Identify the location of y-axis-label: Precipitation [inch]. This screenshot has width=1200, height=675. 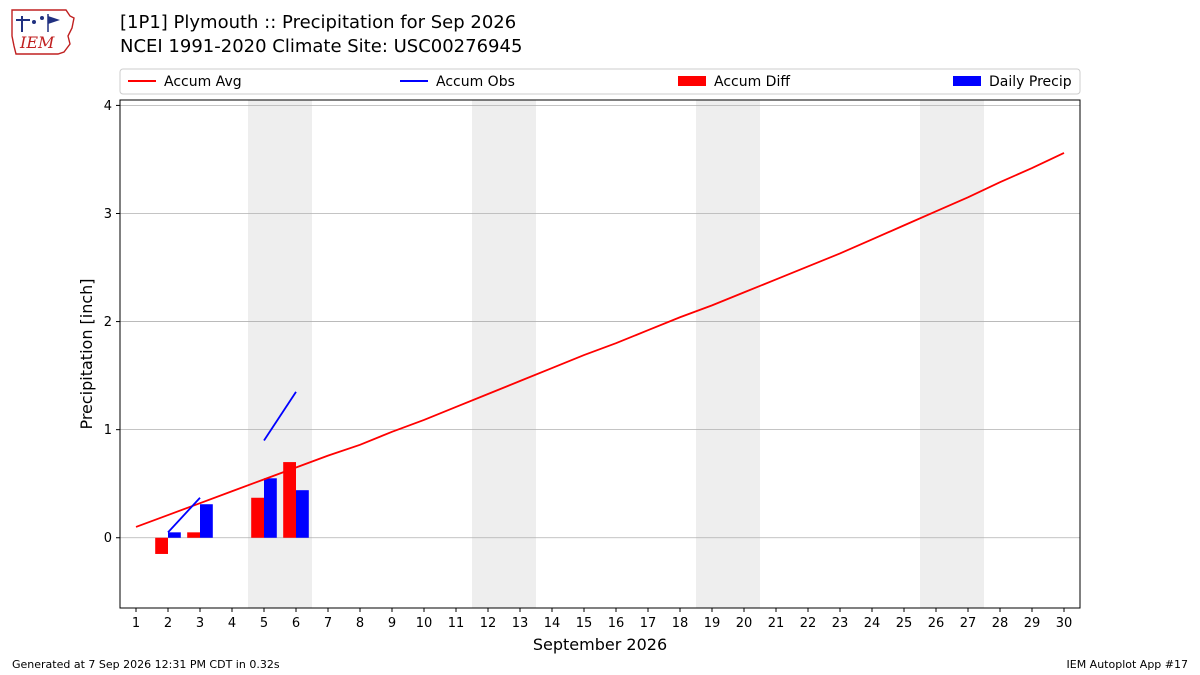
(86, 353).